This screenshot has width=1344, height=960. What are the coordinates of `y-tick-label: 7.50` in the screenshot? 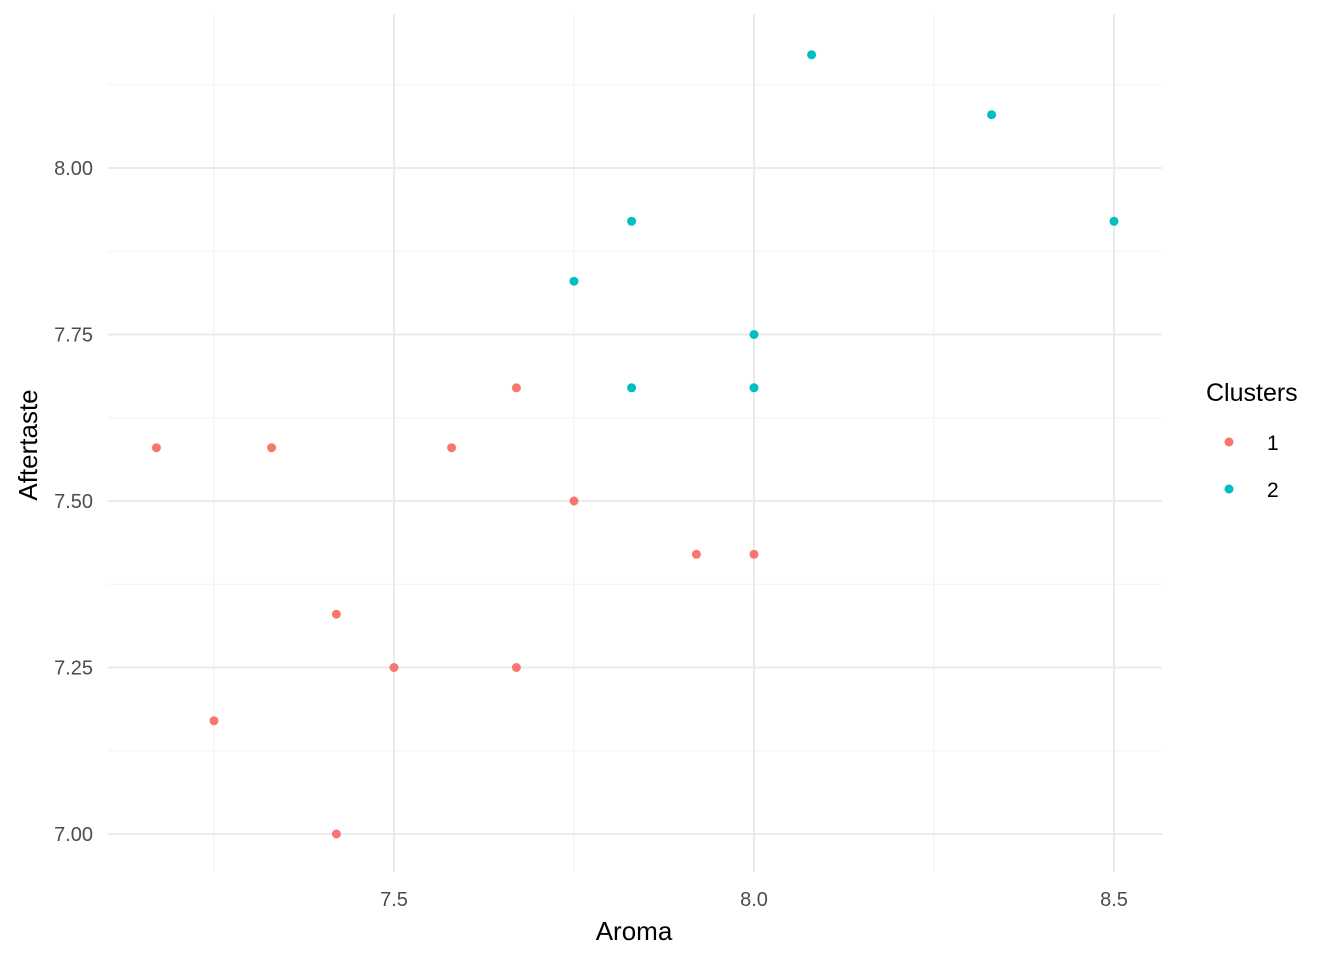 It's located at (73, 502).